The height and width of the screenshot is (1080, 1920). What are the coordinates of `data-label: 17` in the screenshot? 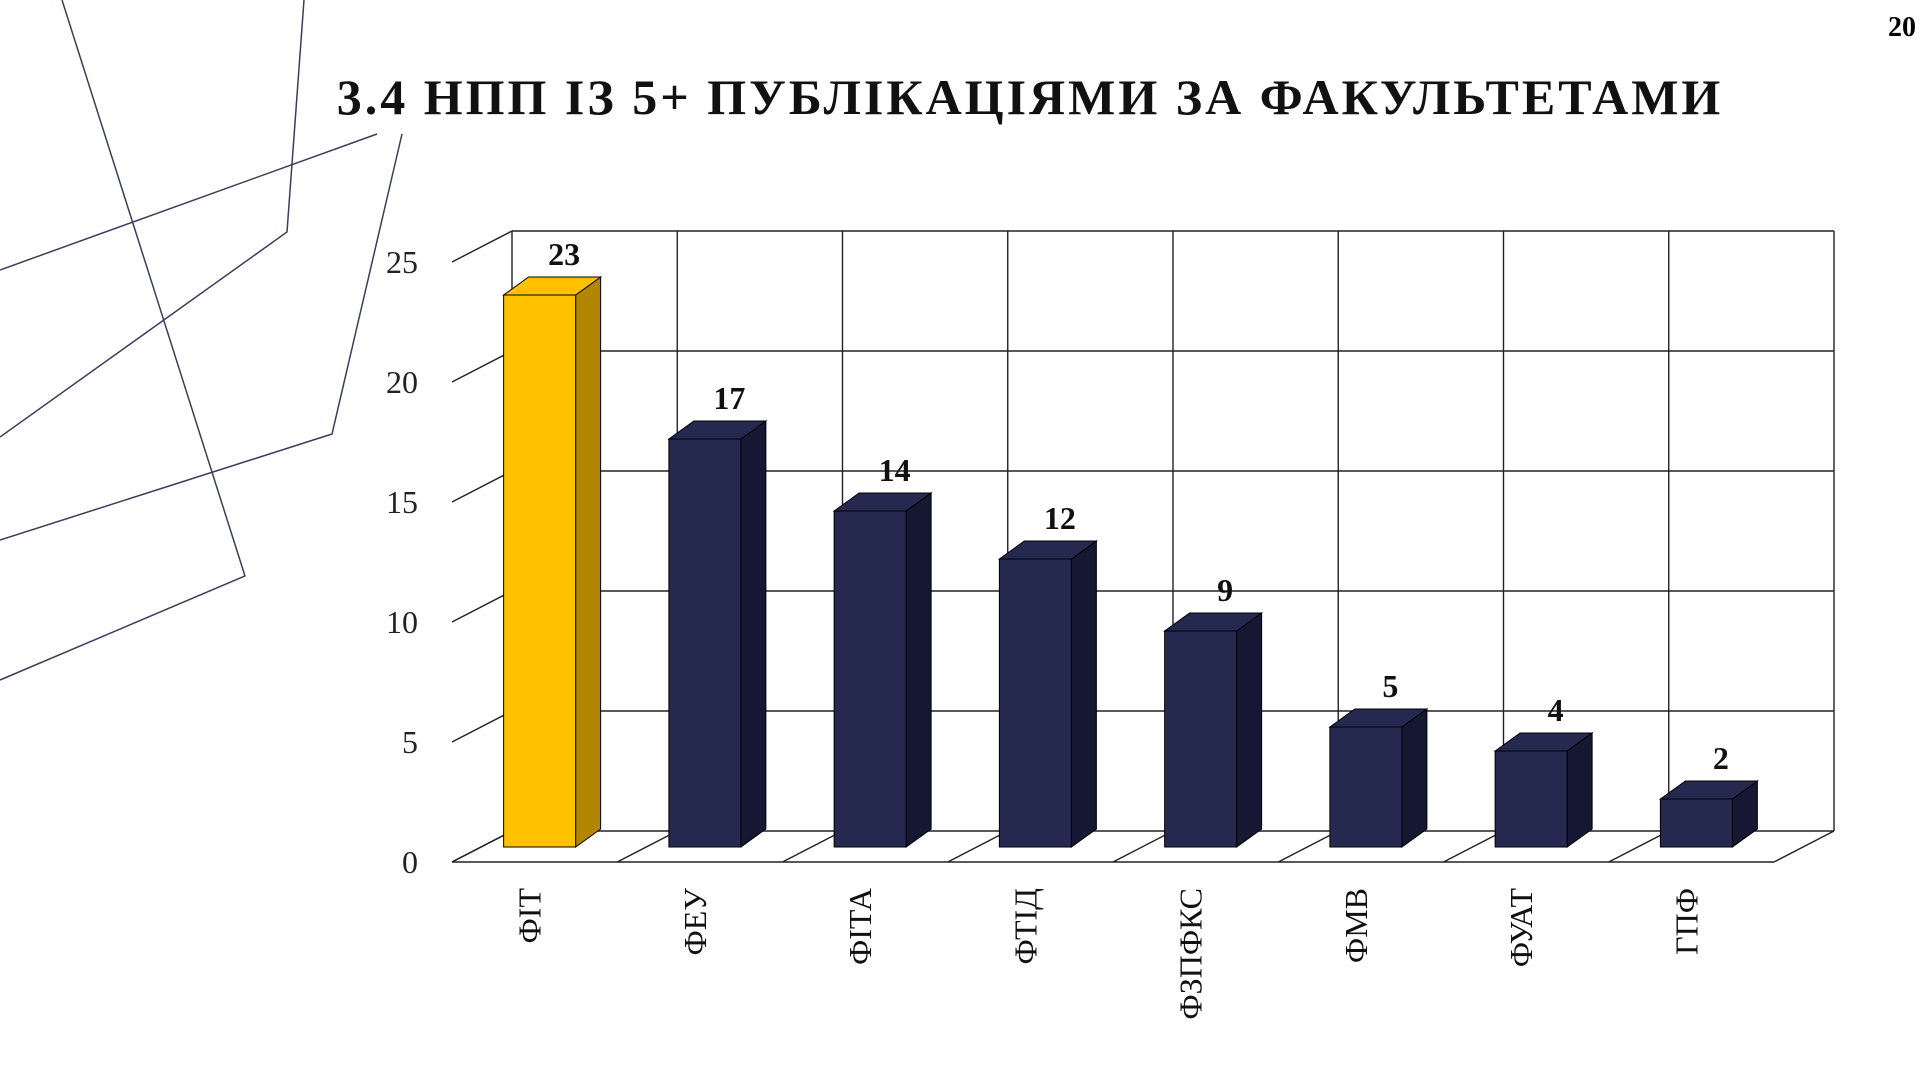 It's located at (729, 398).